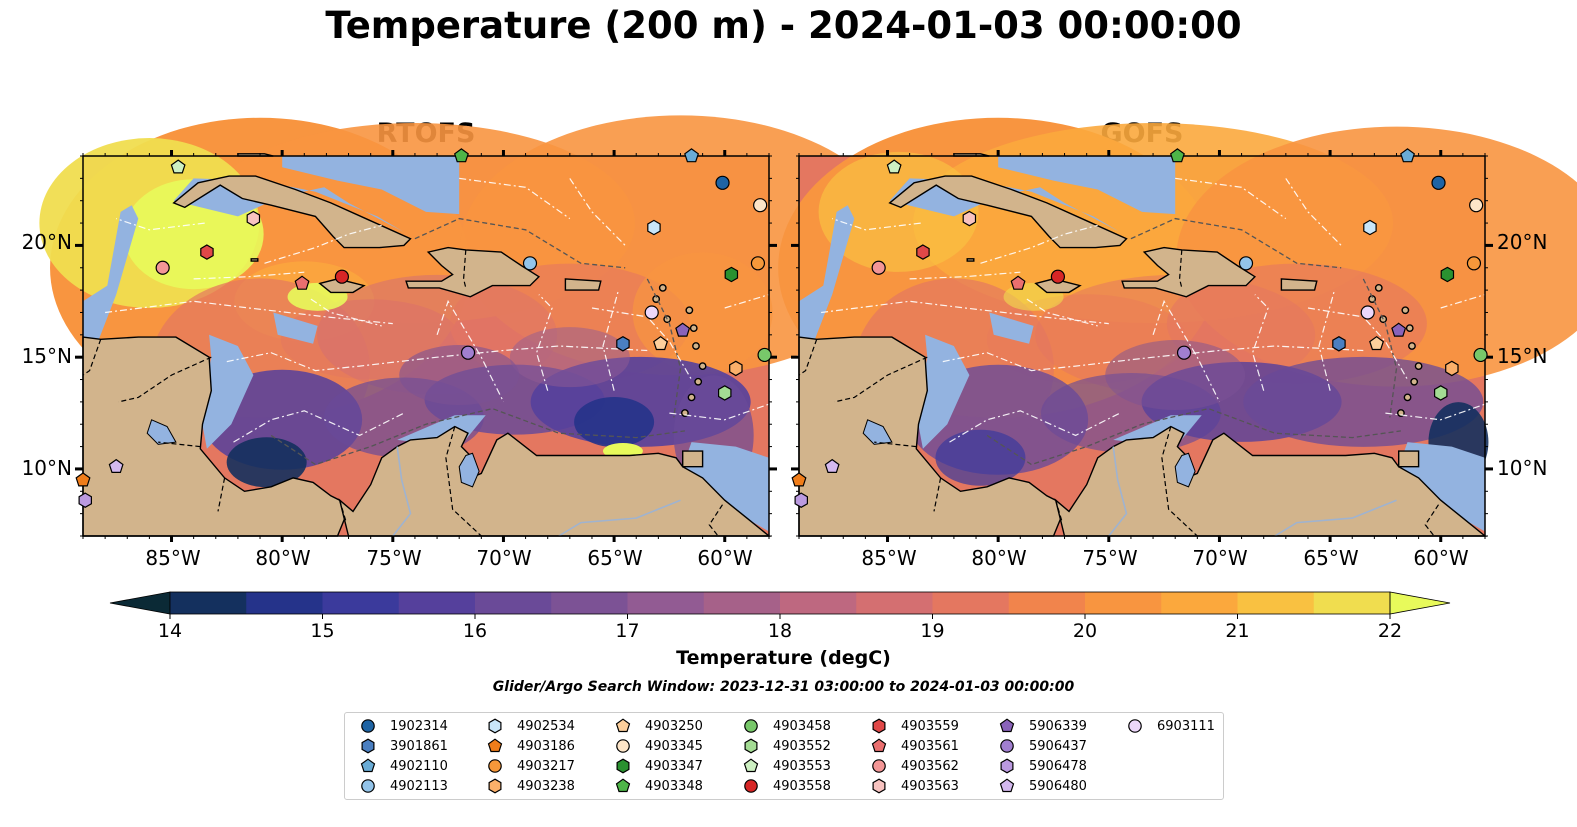 The width and height of the screenshot is (1577, 827). Describe the element at coordinates (1042, 786) in the screenshot. I see `legend-item: 5906480` at that location.